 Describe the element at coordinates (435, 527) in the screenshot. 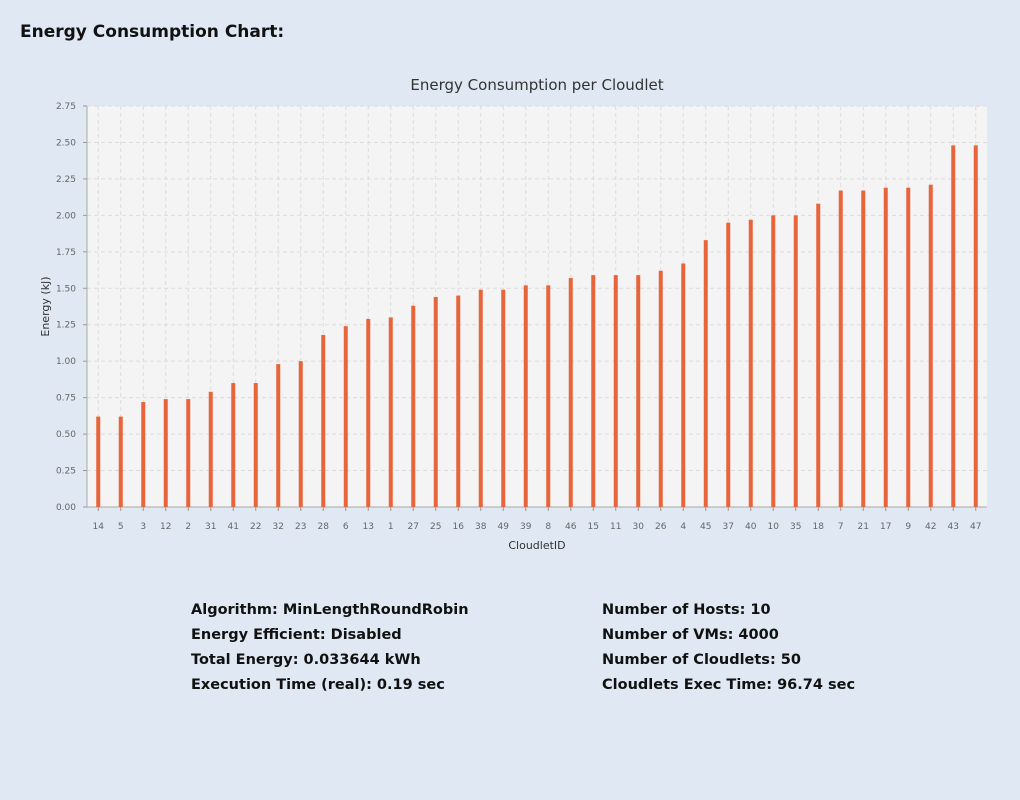

I see `x-tick-label: 25` at that location.